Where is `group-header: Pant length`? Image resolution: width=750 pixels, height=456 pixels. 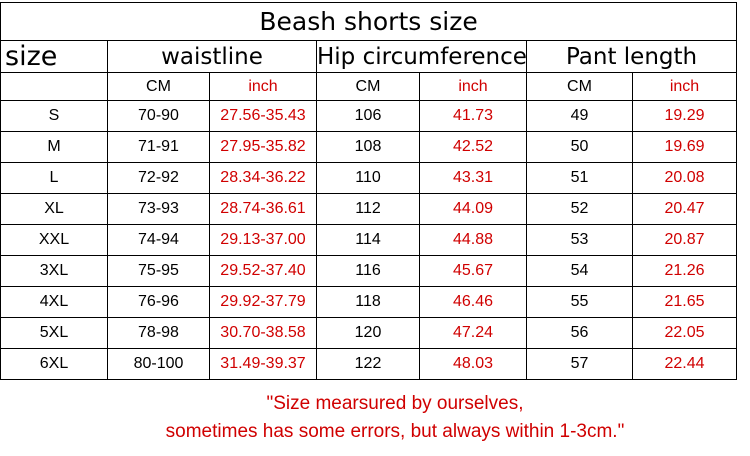
group-header: Pant length is located at coordinates (631, 56).